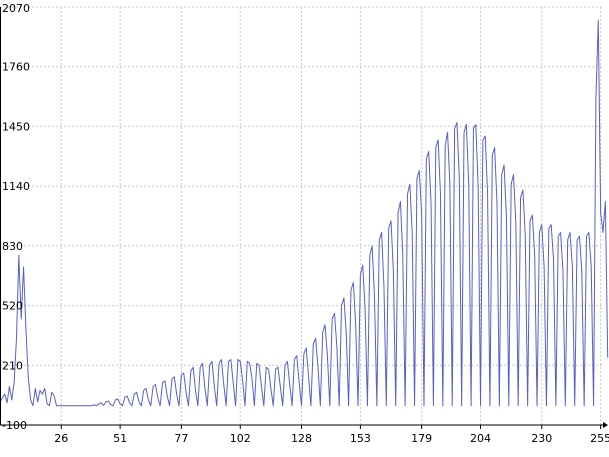 This screenshot has width=609, height=457. I want to click on x-tick-label: 26, so click(61, 438).